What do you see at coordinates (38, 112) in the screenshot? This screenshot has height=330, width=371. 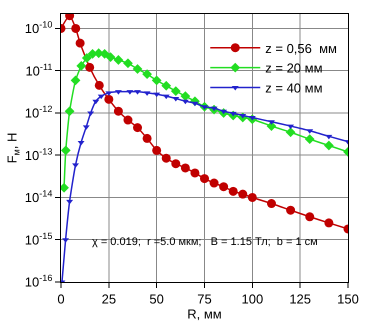 I see `y-tick-label: 10$^{-12}$` at bounding box center [38, 112].